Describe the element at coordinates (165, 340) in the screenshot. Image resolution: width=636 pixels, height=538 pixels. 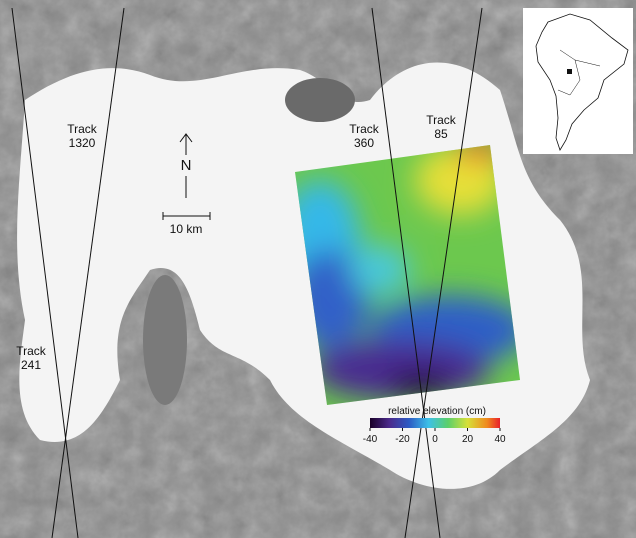
I see `peninsula` at that location.